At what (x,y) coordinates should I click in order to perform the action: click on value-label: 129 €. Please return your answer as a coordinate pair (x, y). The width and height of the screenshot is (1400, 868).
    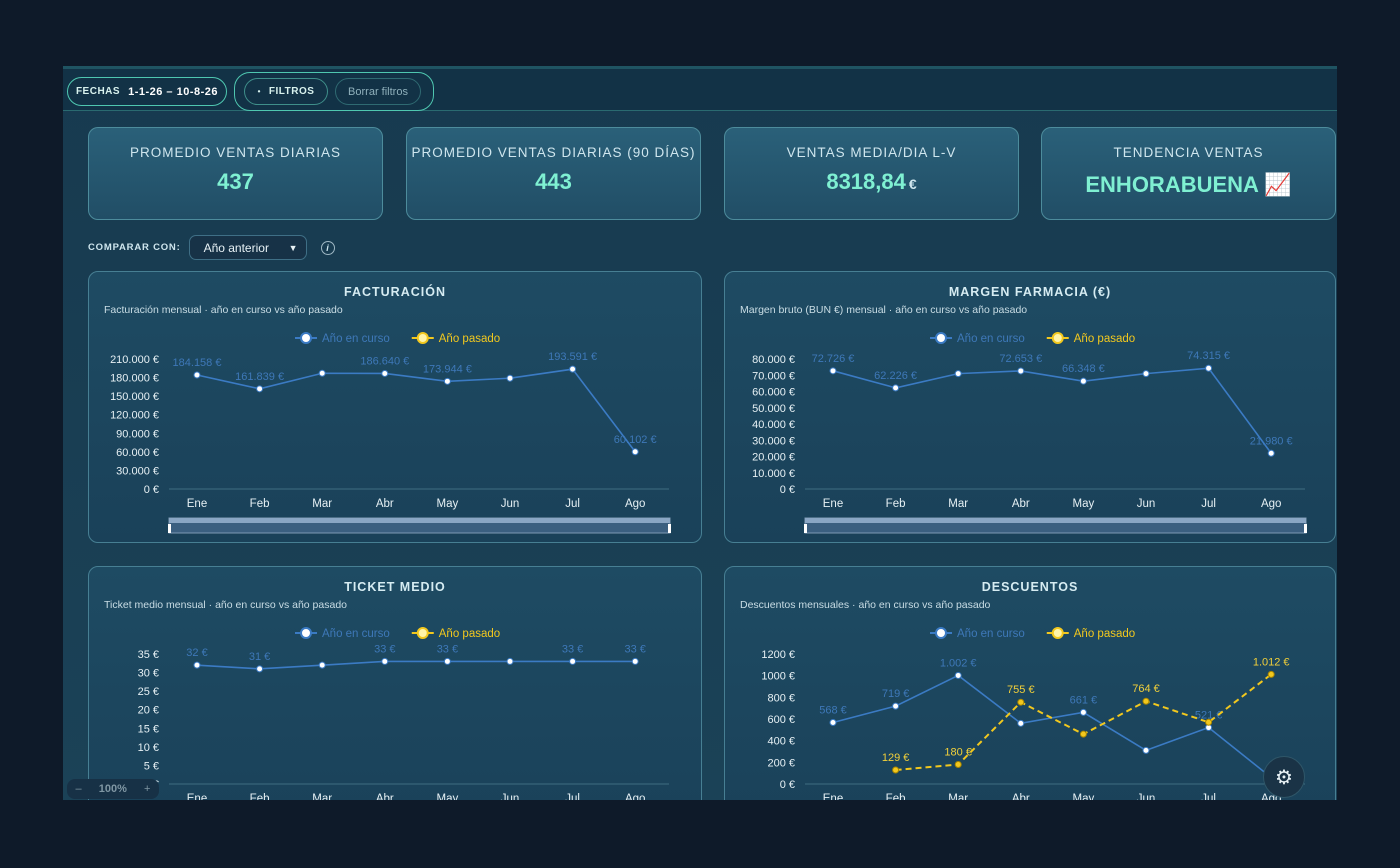
    Looking at the image, I should click on (896, 758).